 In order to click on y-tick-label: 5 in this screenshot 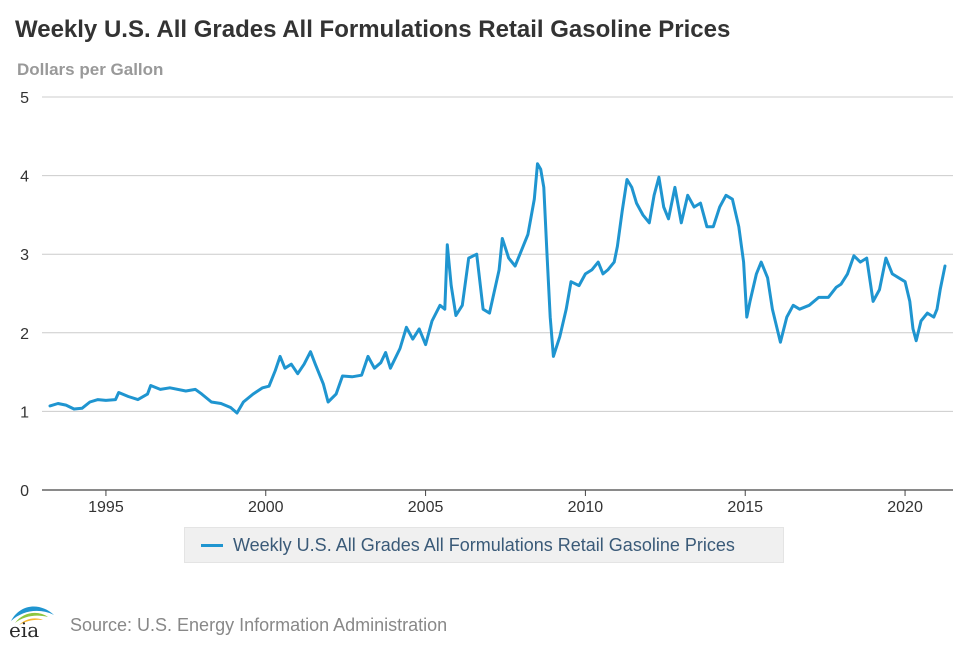, I will do `click(24, 98)`.